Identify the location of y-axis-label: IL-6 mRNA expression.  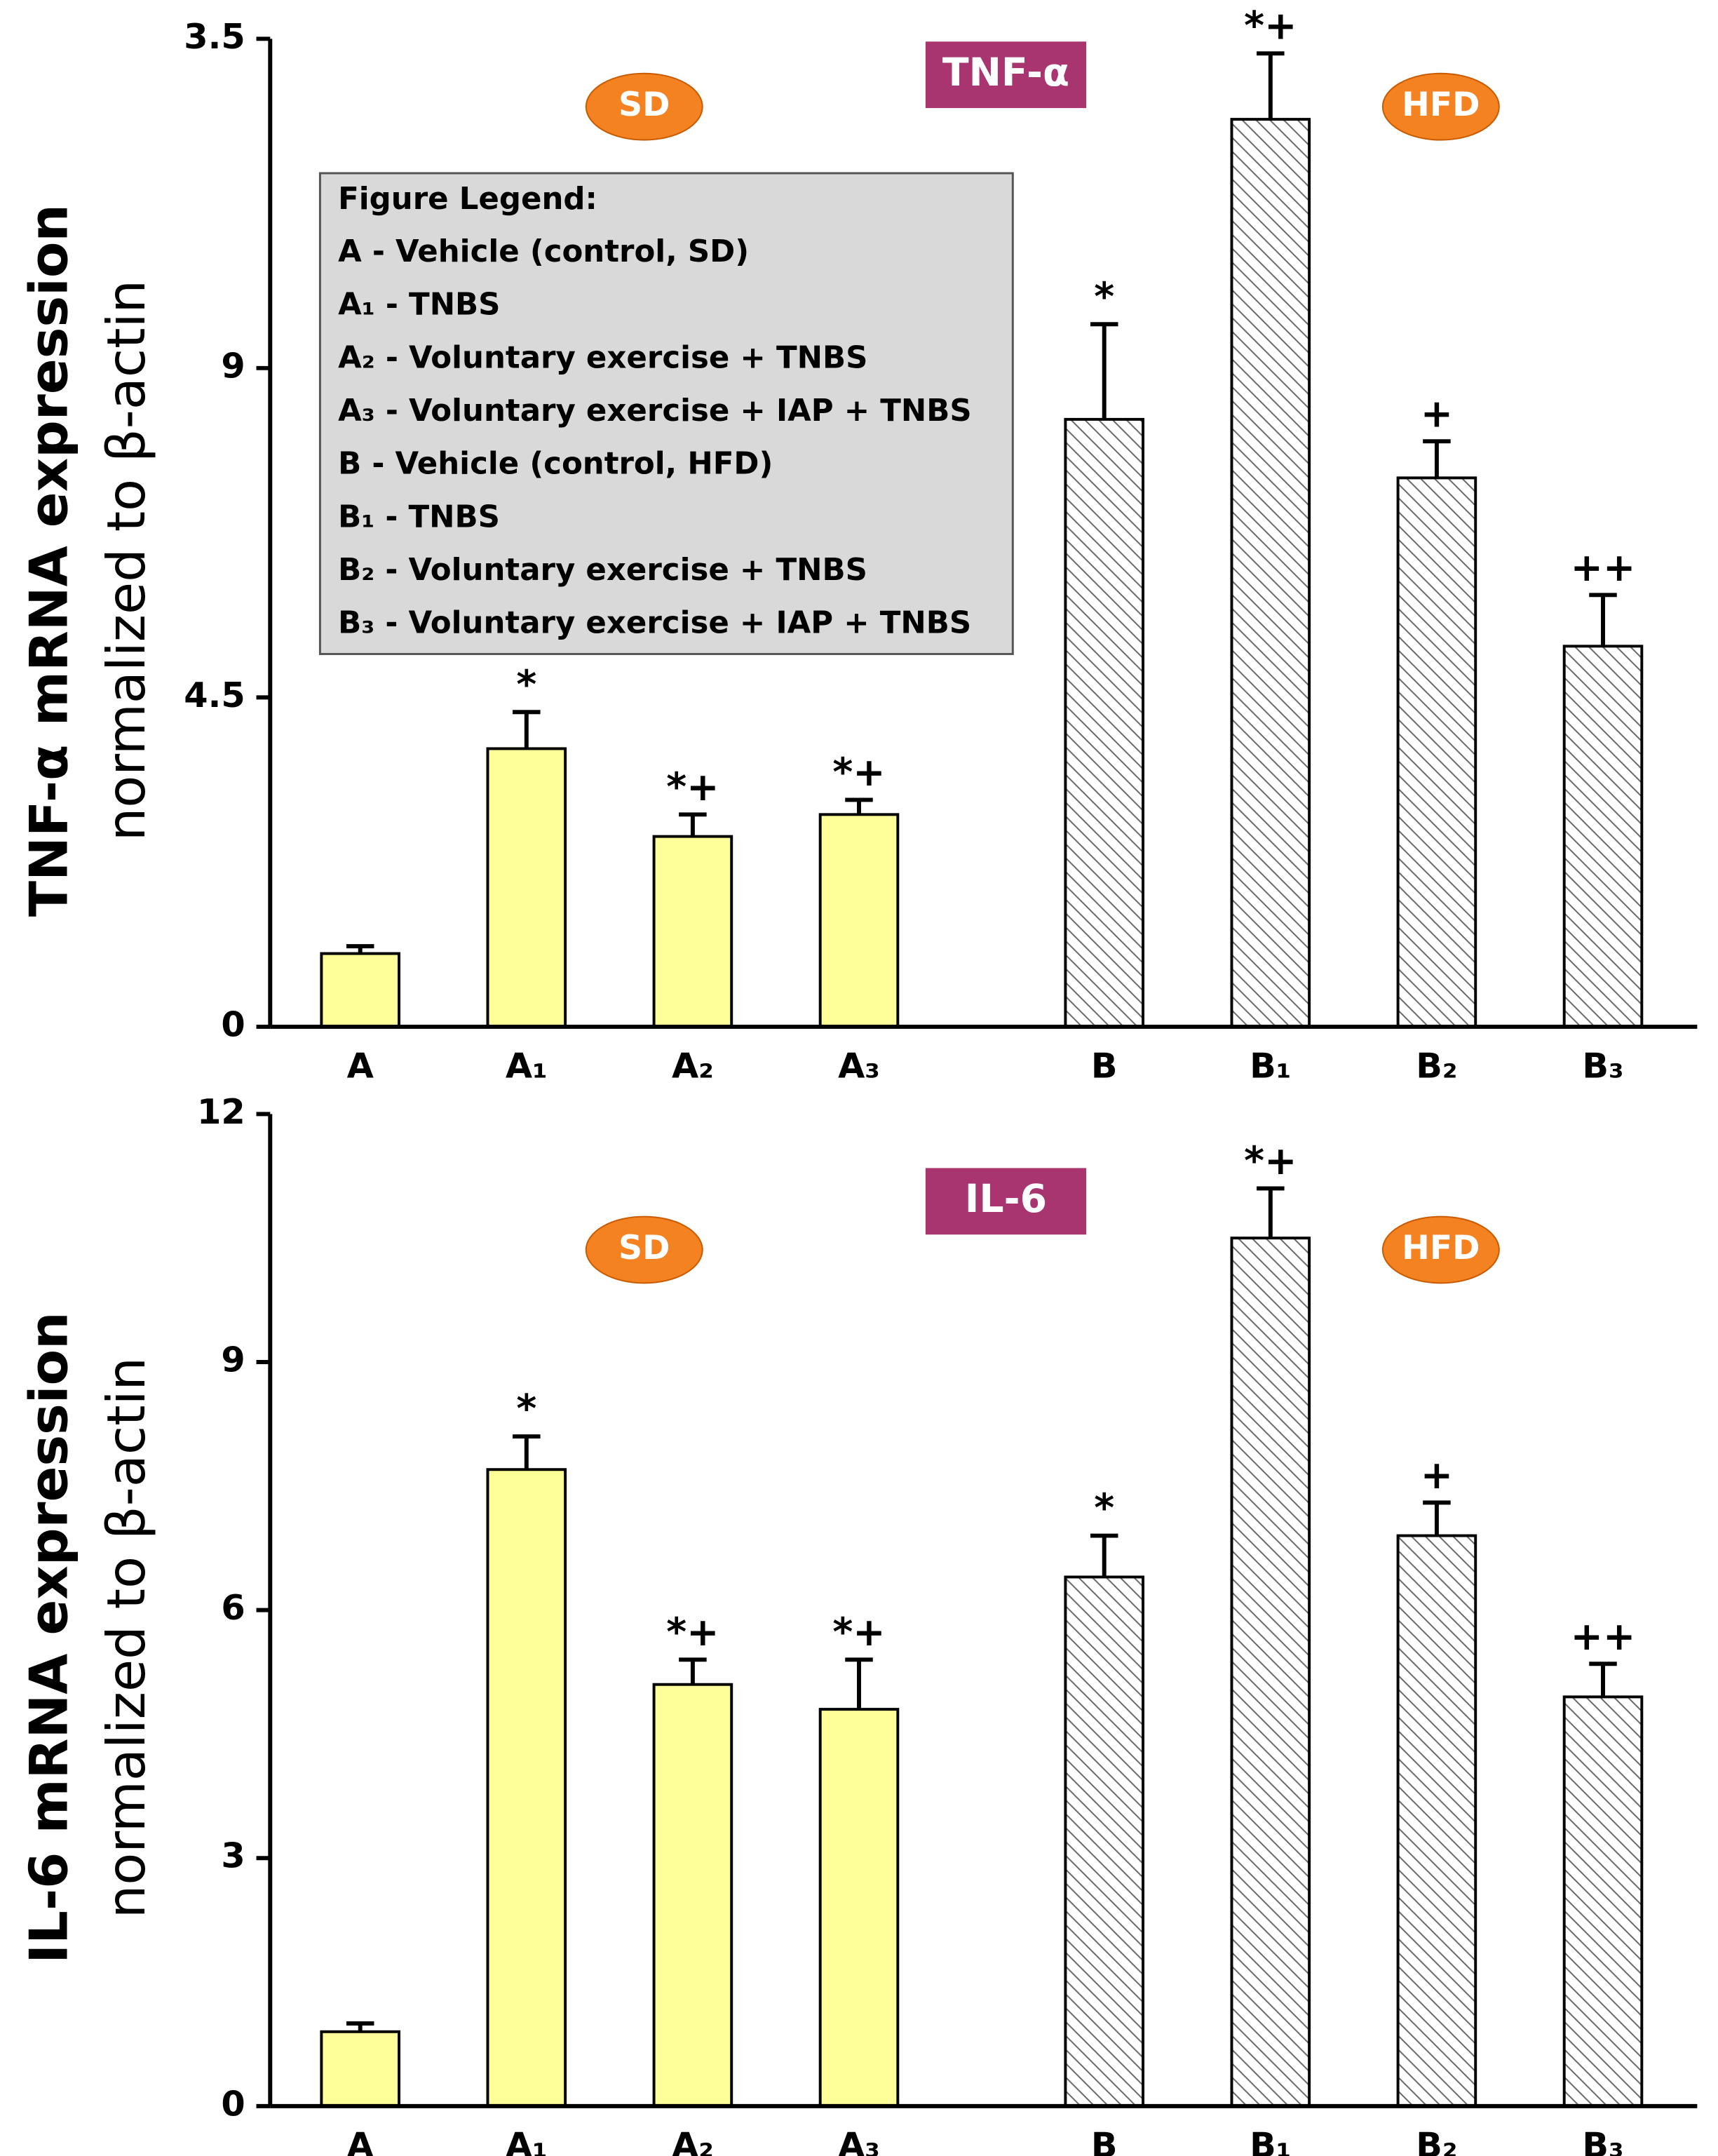
(49, 1637).